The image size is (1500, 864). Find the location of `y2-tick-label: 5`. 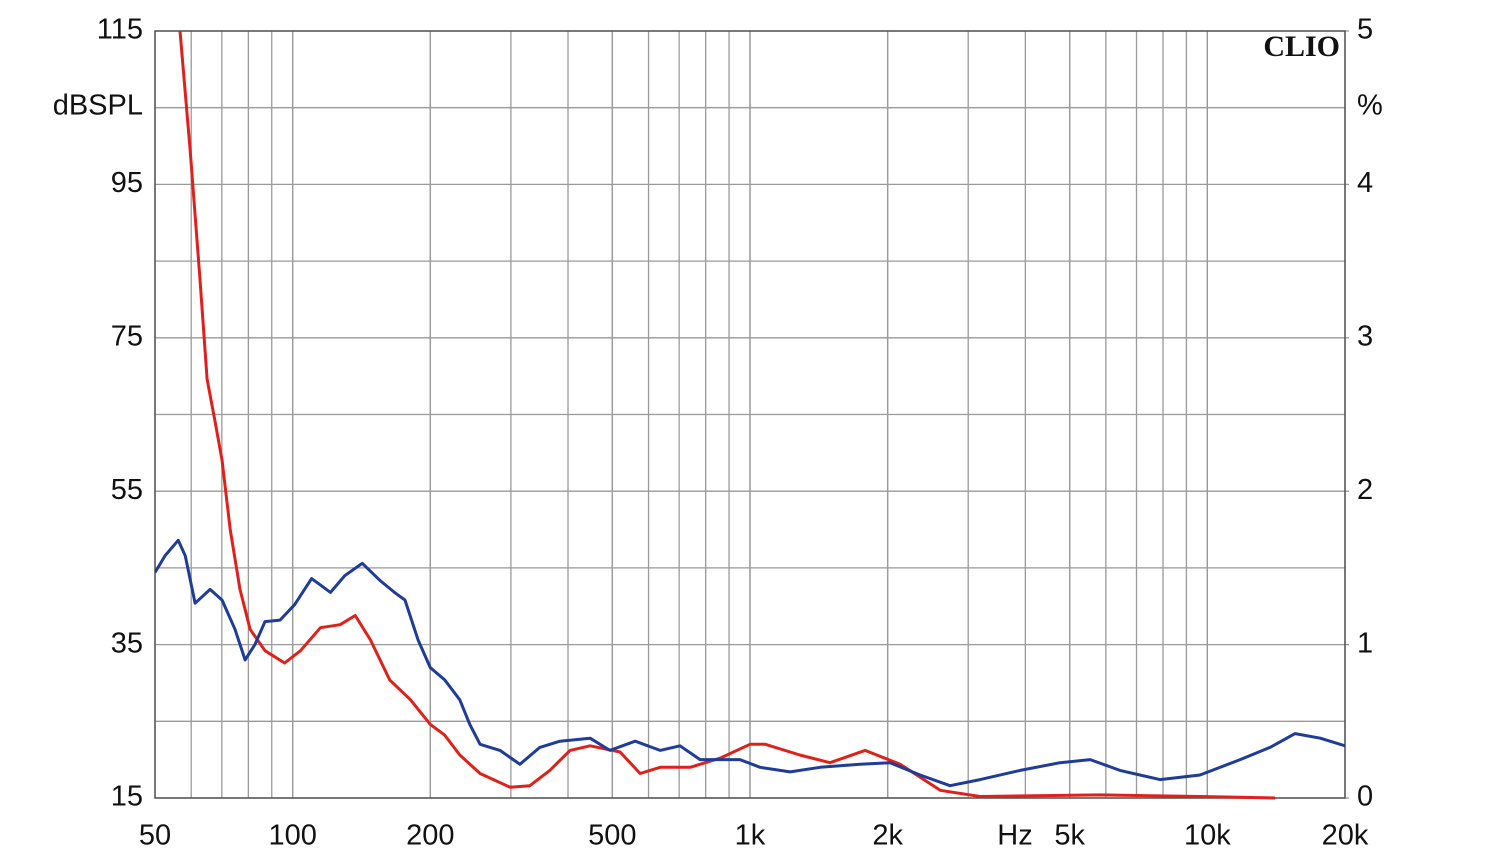

y2-tick-label: 5 is located at coordinates (1365, 30).